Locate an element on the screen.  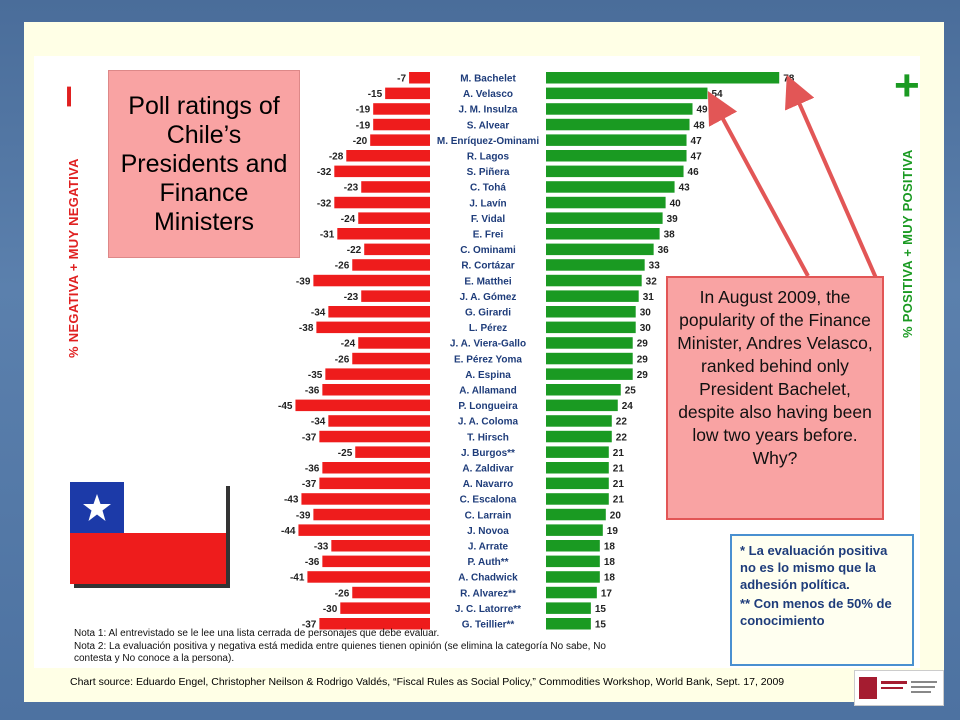
positive-value-label: 40 is located at coordinates (676, 203).